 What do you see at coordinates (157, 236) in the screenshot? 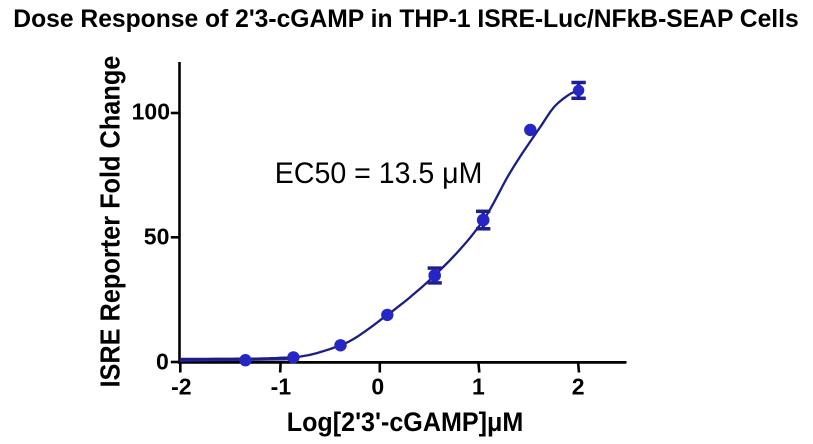
I see `svg-text: 50` at bounding box center [157, 236].